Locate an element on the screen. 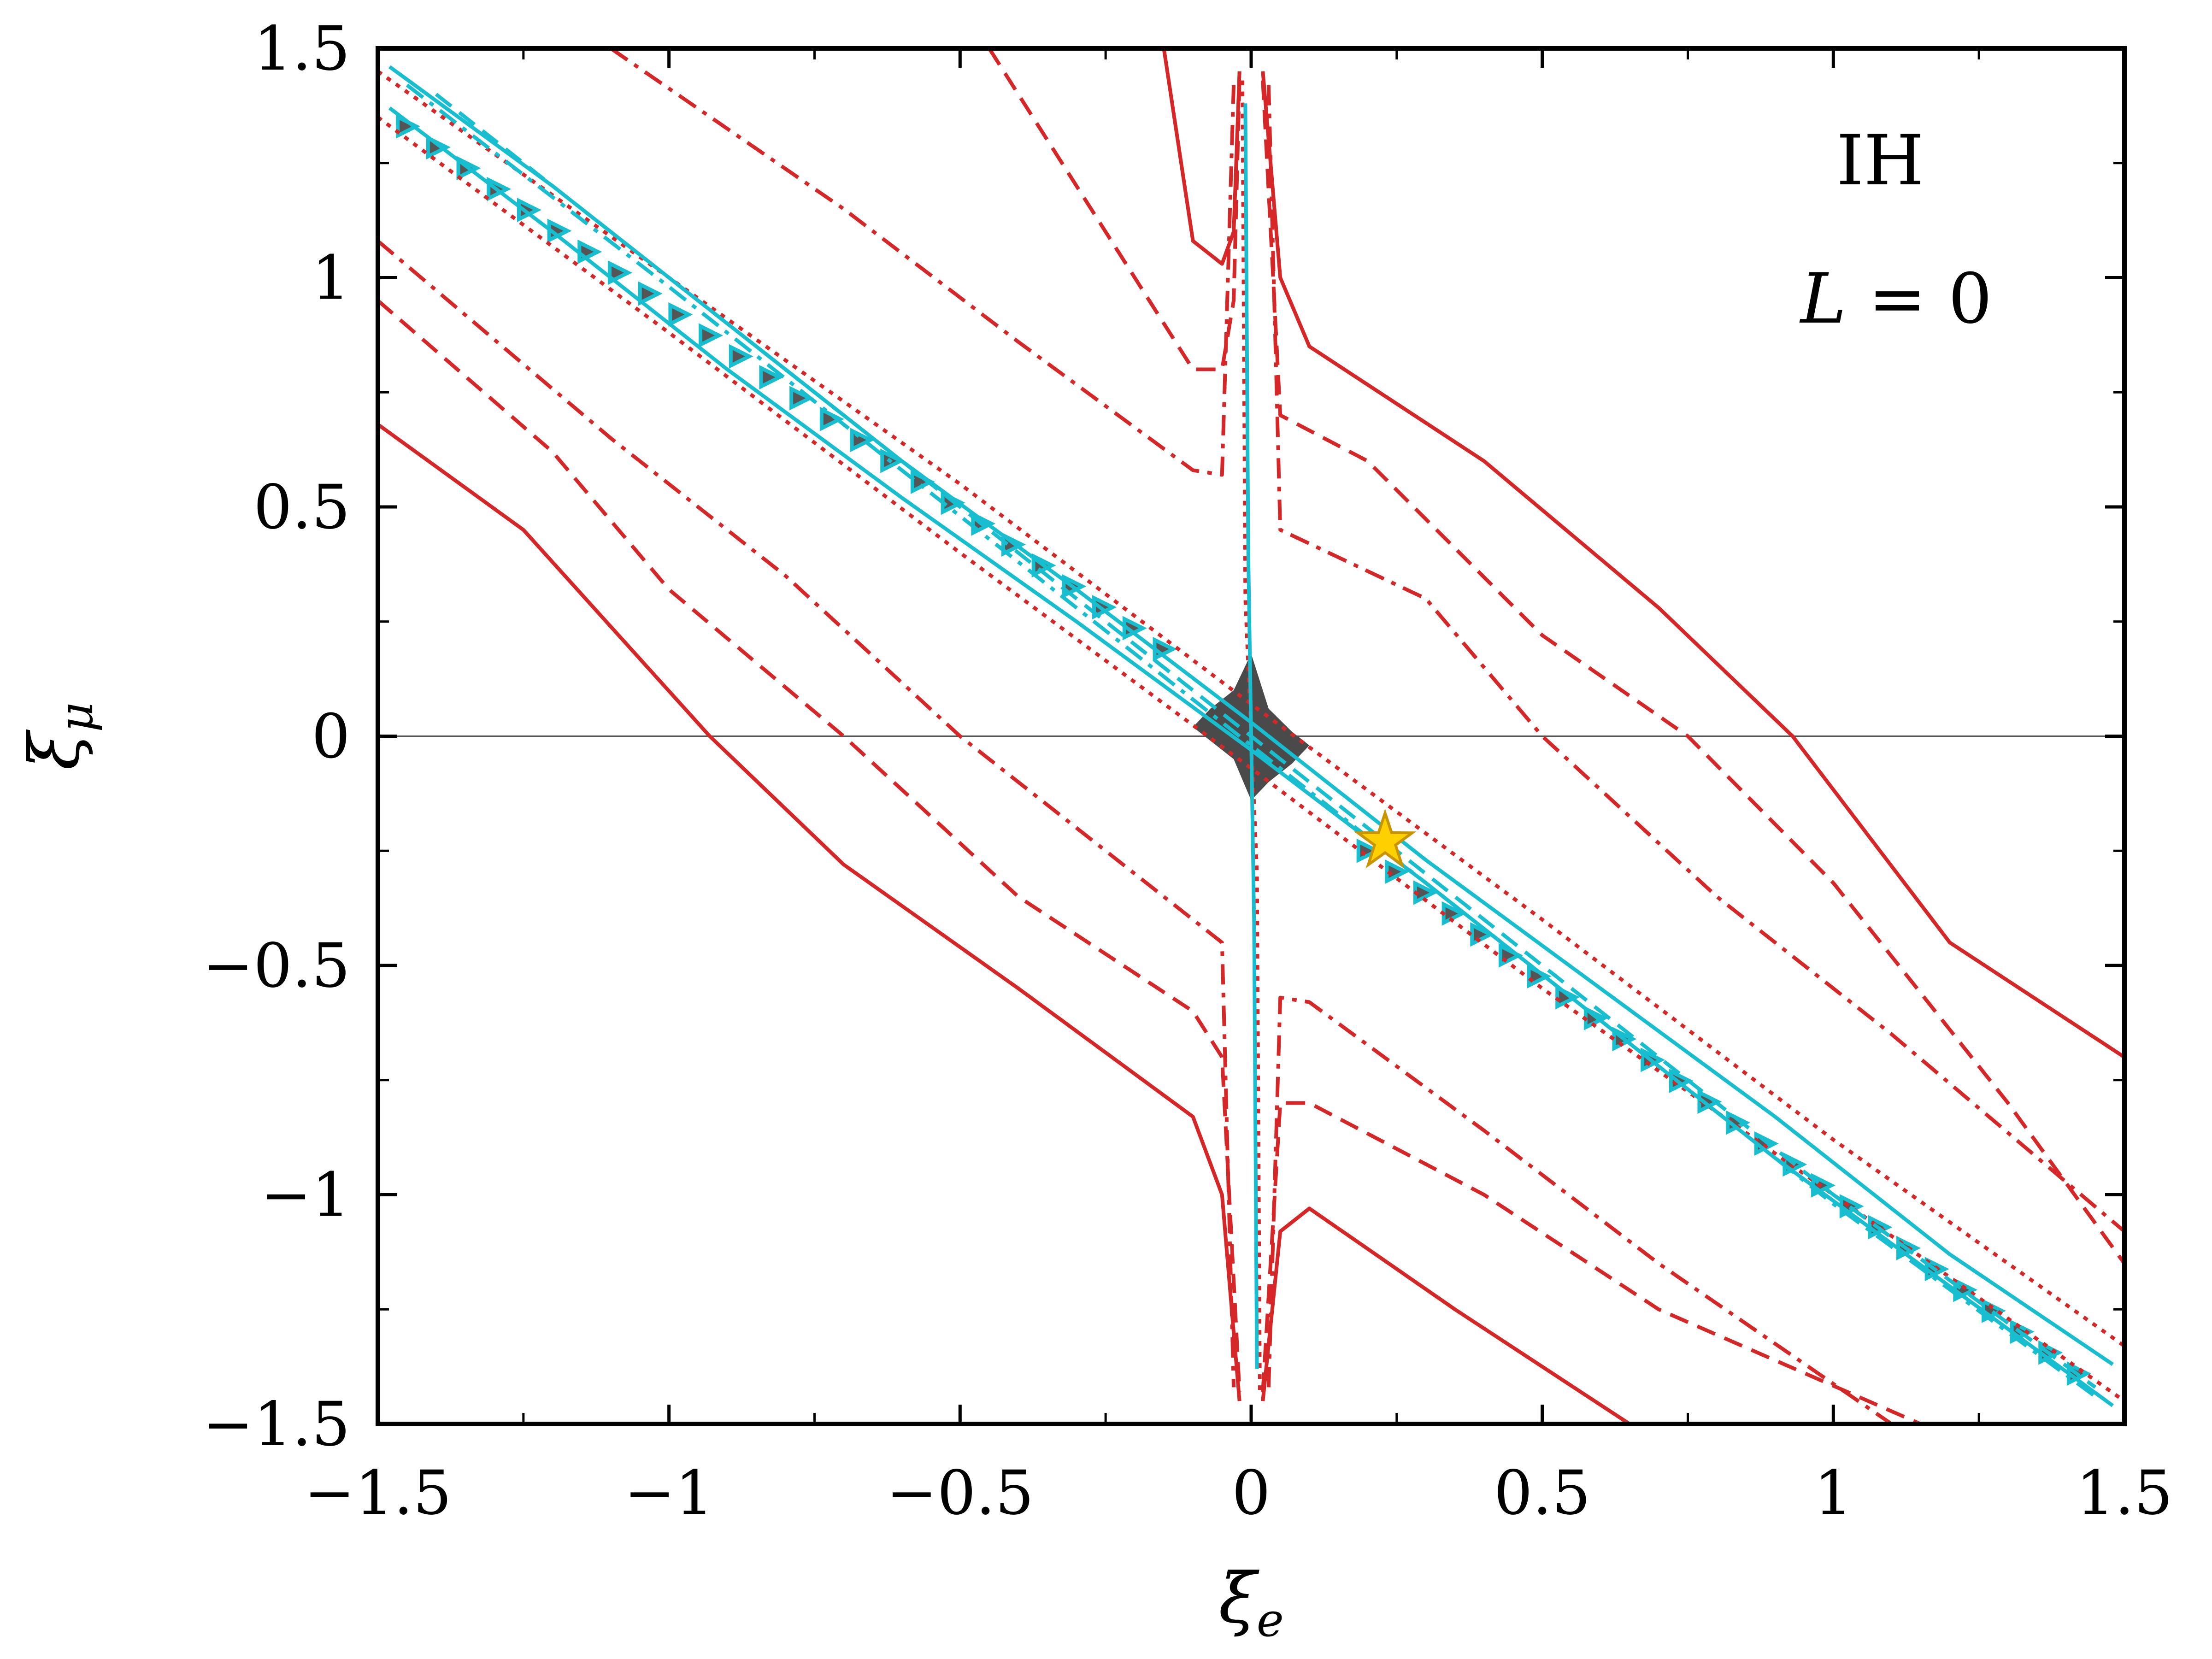 The image size is (2212, 1659). x-tick-label: −0.5 is located at coordinates (960, 1493).